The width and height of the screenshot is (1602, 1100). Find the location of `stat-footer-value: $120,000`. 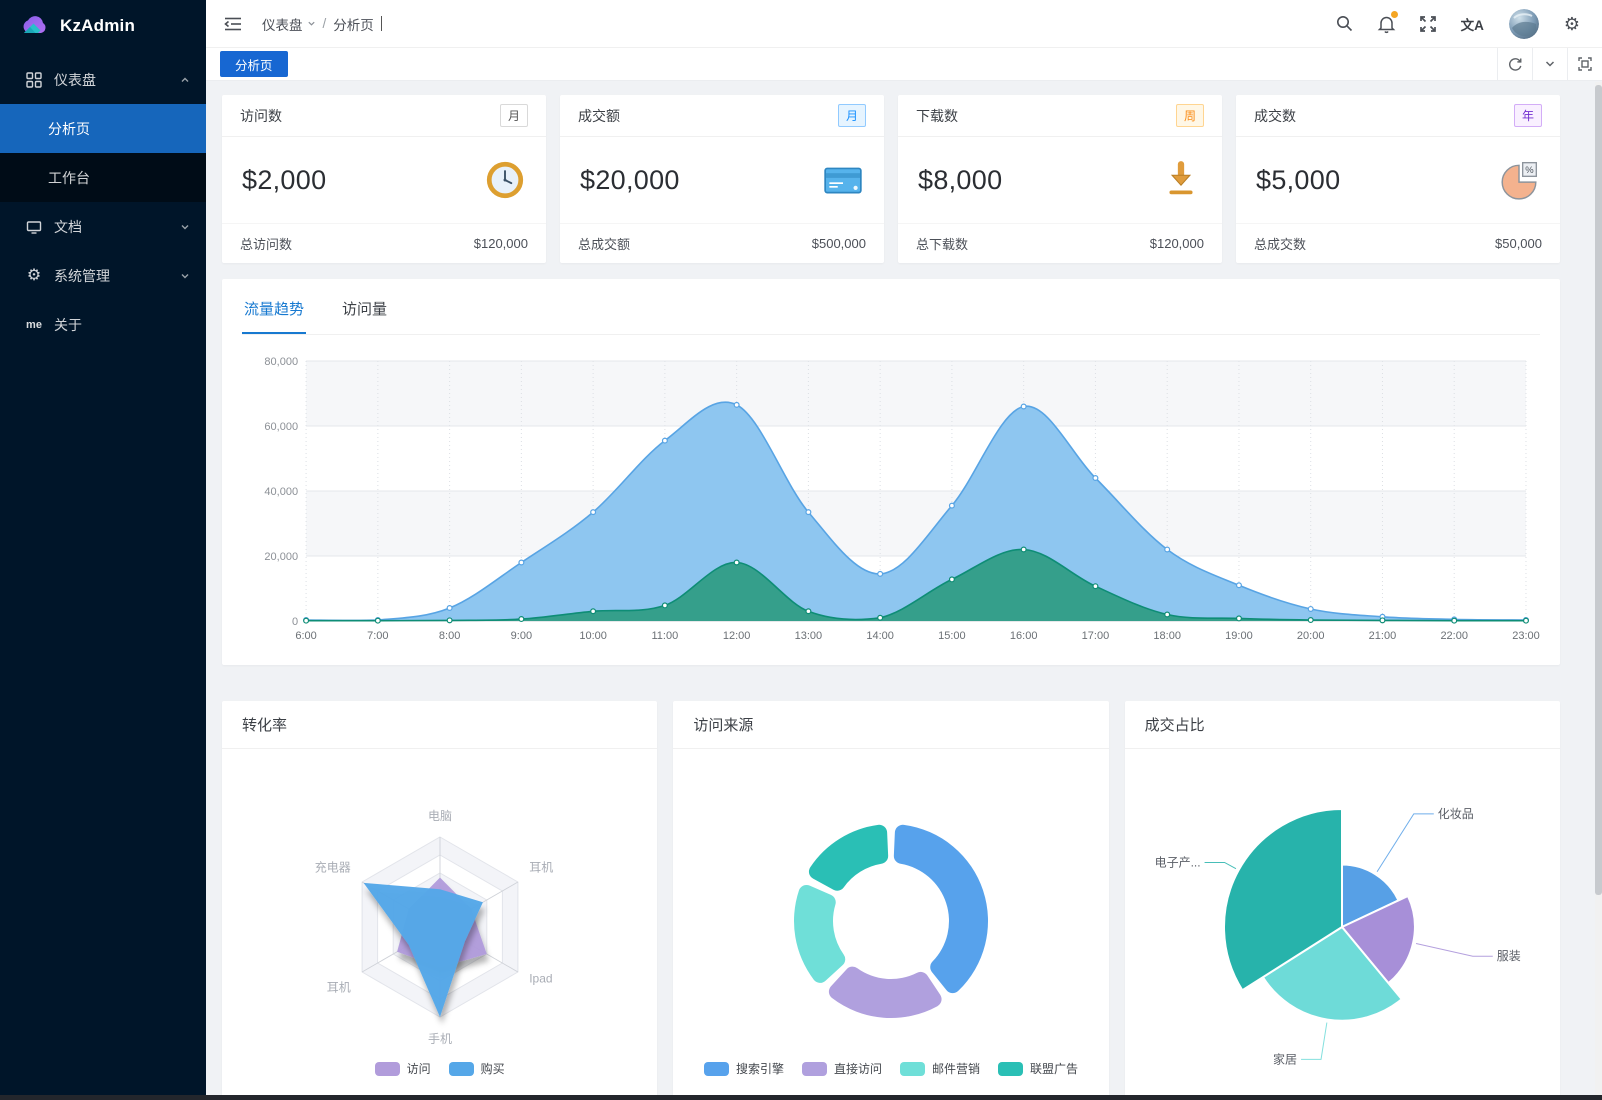

stat-footer-value: $120,000 is located at coordinates (500, 243).